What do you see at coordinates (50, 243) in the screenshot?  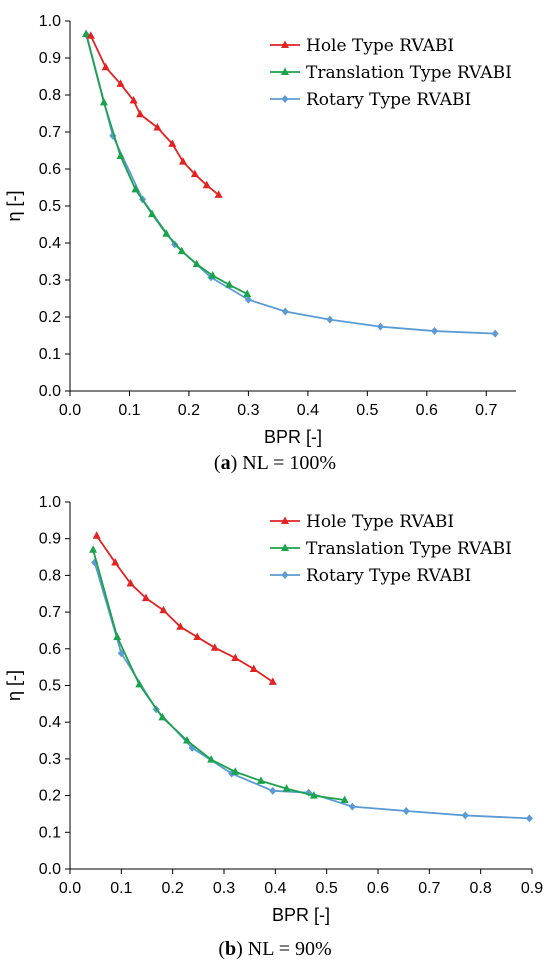 I see `chart-a-y-tick-label: 0.4` at bounding box center [50, 243].